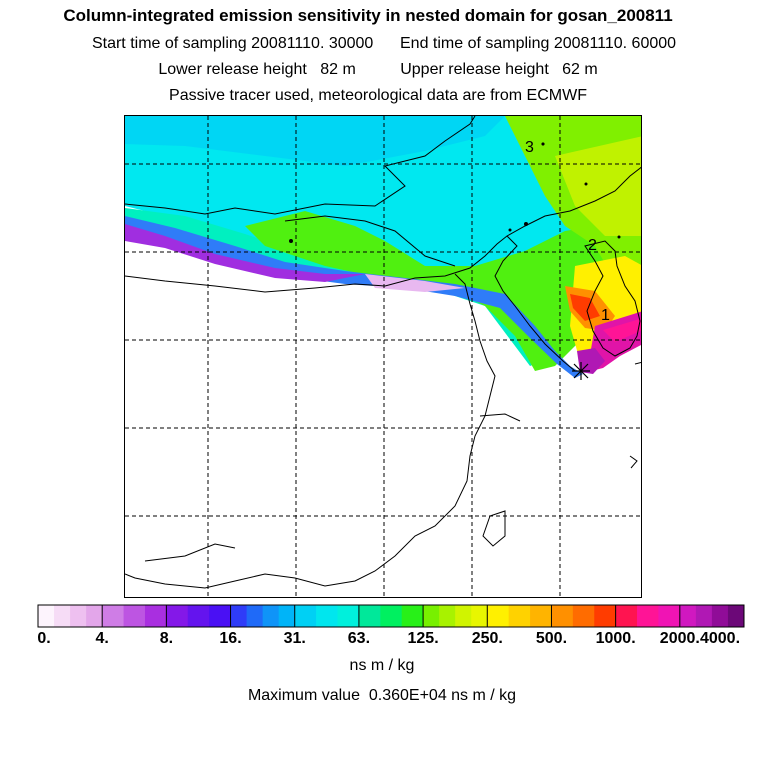 The image size is (768, 768). What do you see at coordinates (382, 695) in the screenshot?
I see `maximum-value-text: Maximum value 0.360E+04 ns m / kg` at bounding box center [382, 695].